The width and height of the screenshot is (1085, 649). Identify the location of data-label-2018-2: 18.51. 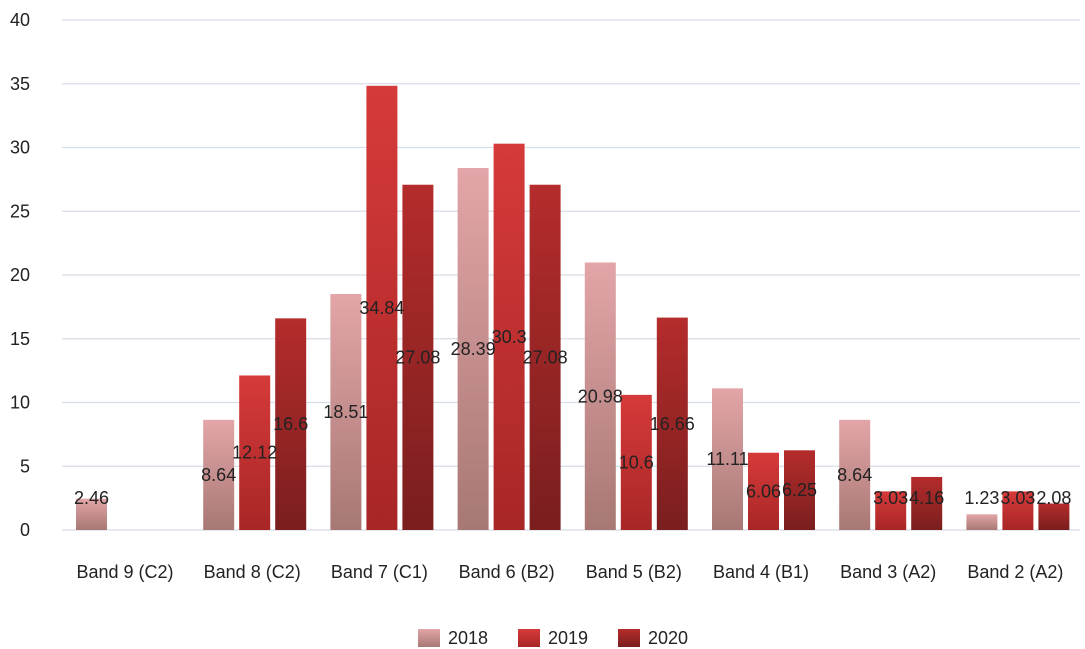
(345, 412).